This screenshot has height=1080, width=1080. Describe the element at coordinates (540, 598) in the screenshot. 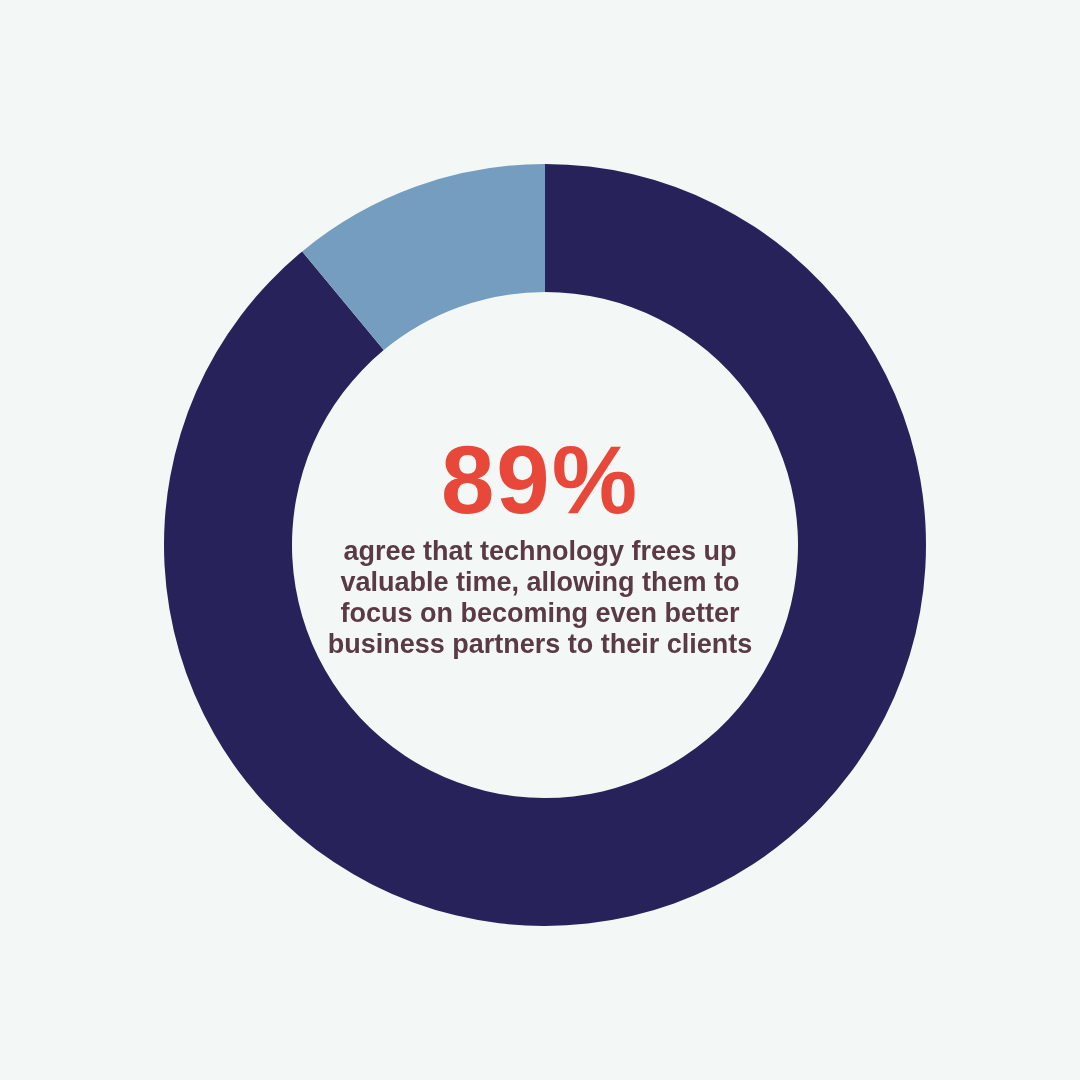

I see `text: agree that technology frees up valuable time, allowing them to focus on becoming even better business partners to their clients` at that location.